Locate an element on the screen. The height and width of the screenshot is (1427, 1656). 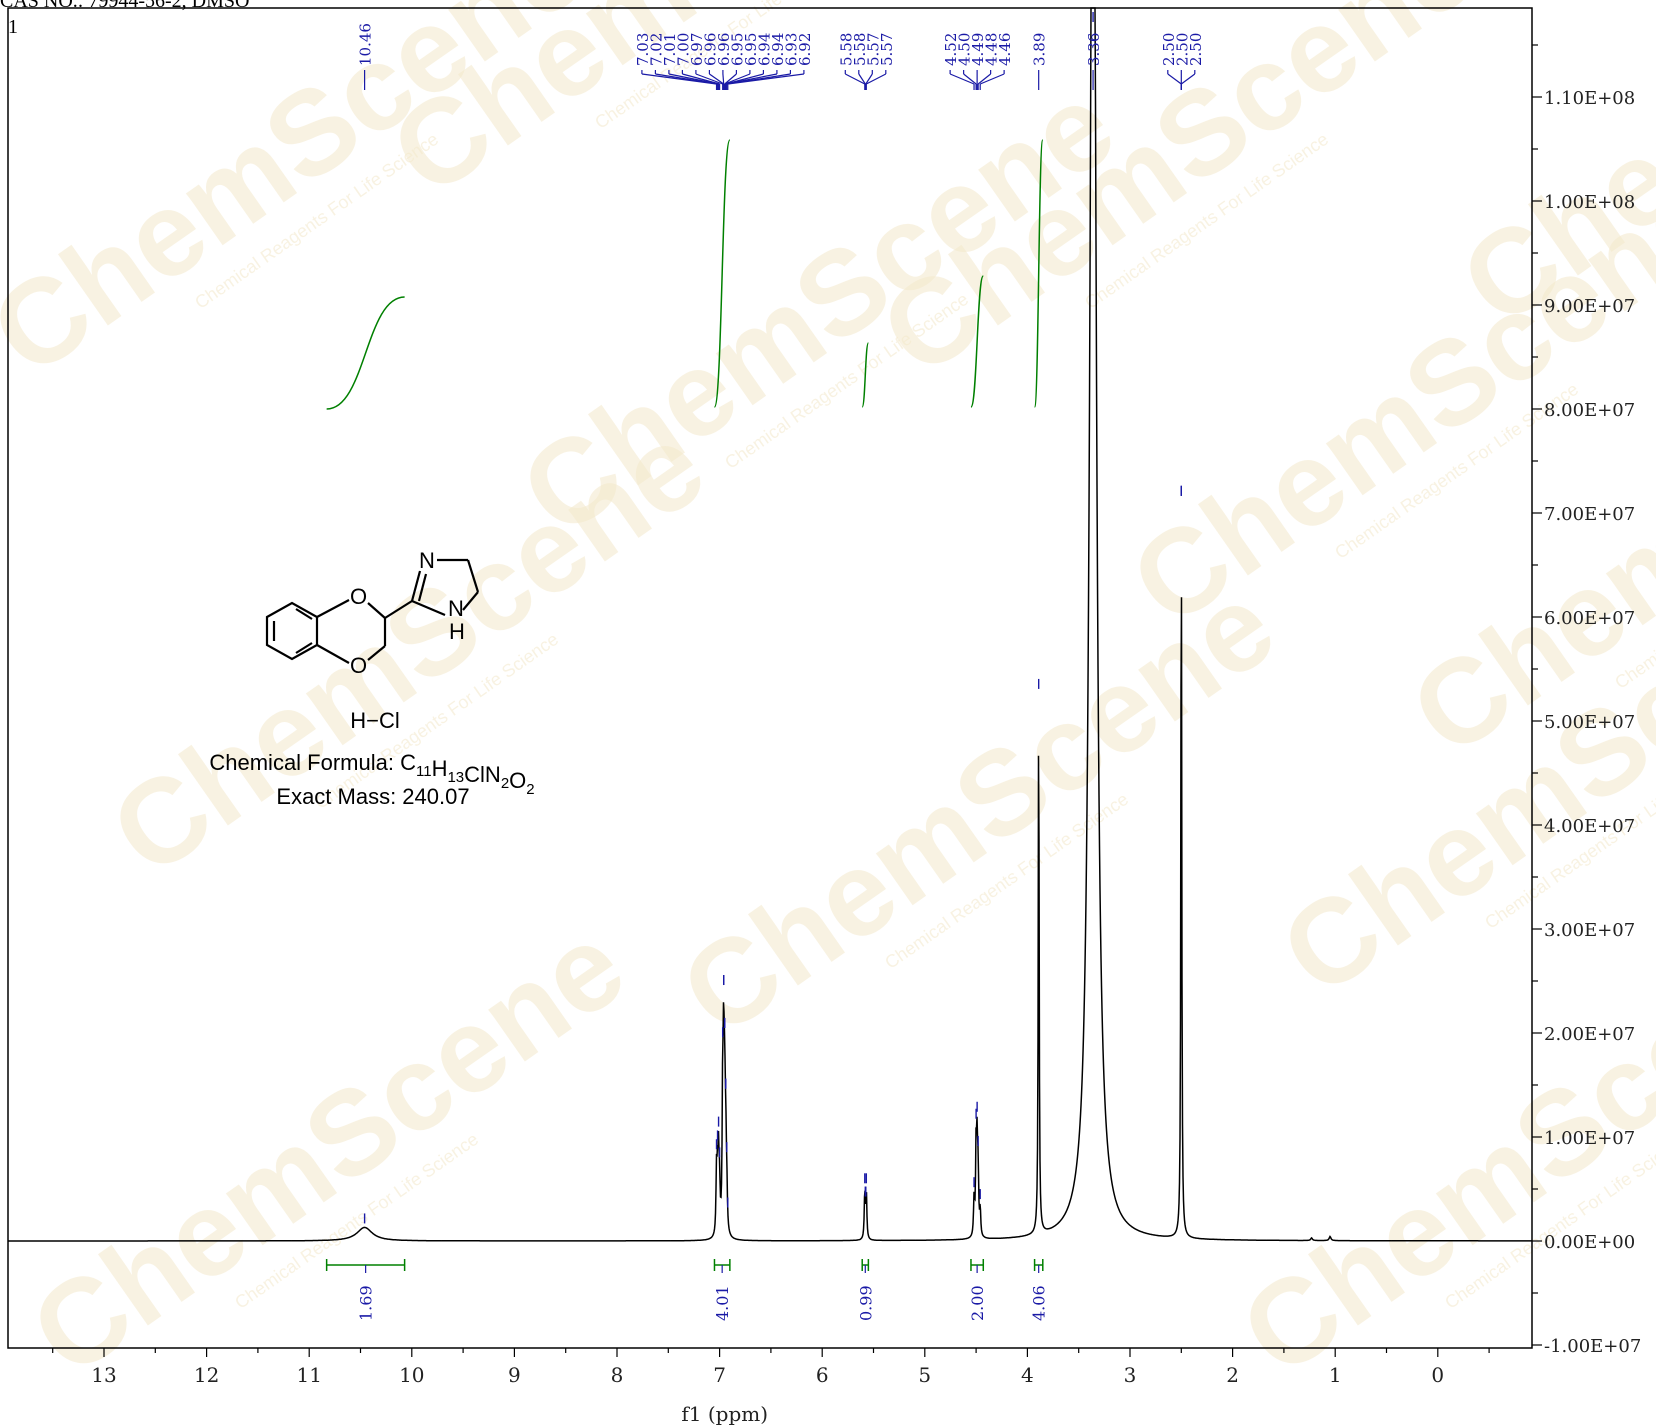
y-tick-label: 6.00E+07 is located at coordinates (1589, 618).